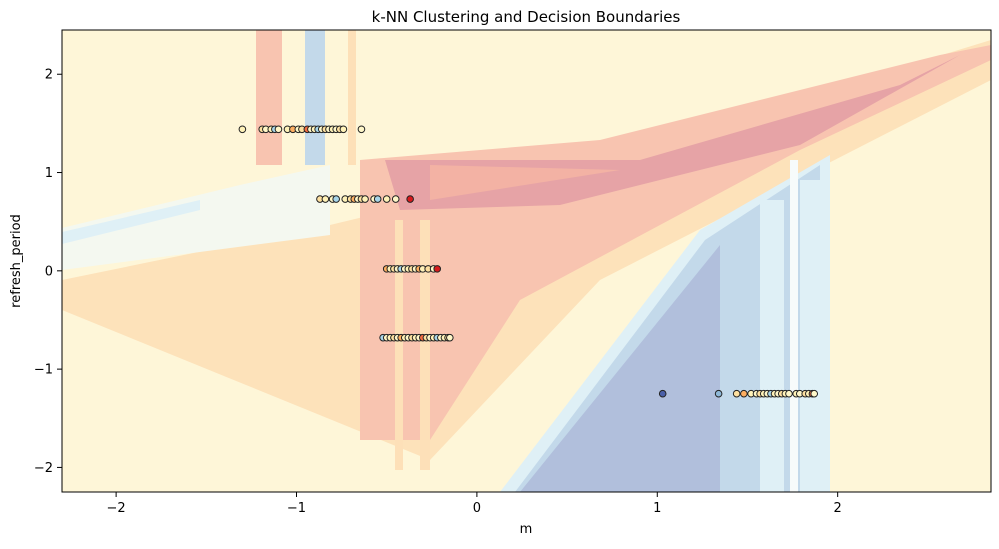  What do you see at coordinates (43, 468) in the screenshot?
I see `y-tick-label: −2` at bounding box center [43, 468].